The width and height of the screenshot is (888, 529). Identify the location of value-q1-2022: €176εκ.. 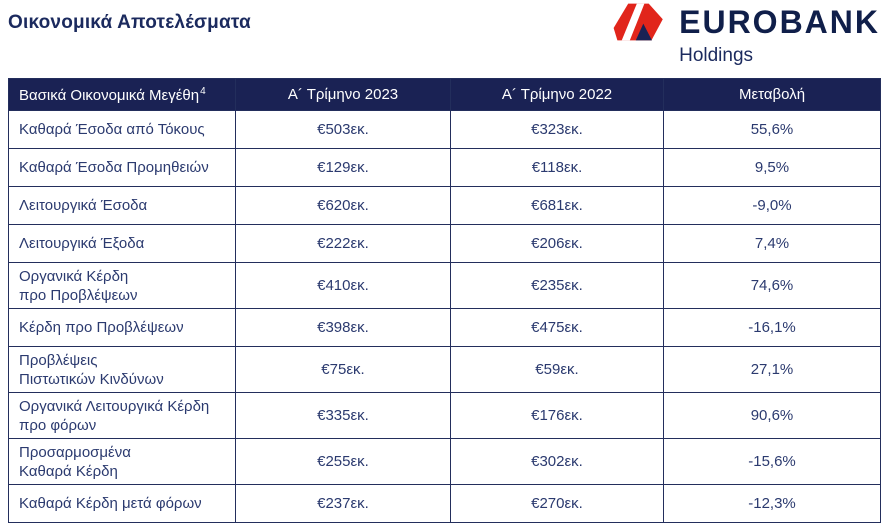
(557, 415).